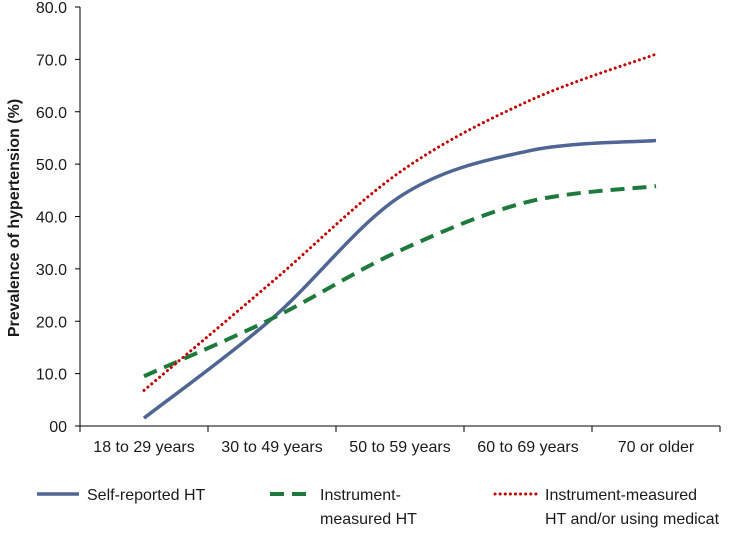 The image size is (750, 536). I want to click on y-axis-label: Prevalence of hypertension (%), so click(14, 218).